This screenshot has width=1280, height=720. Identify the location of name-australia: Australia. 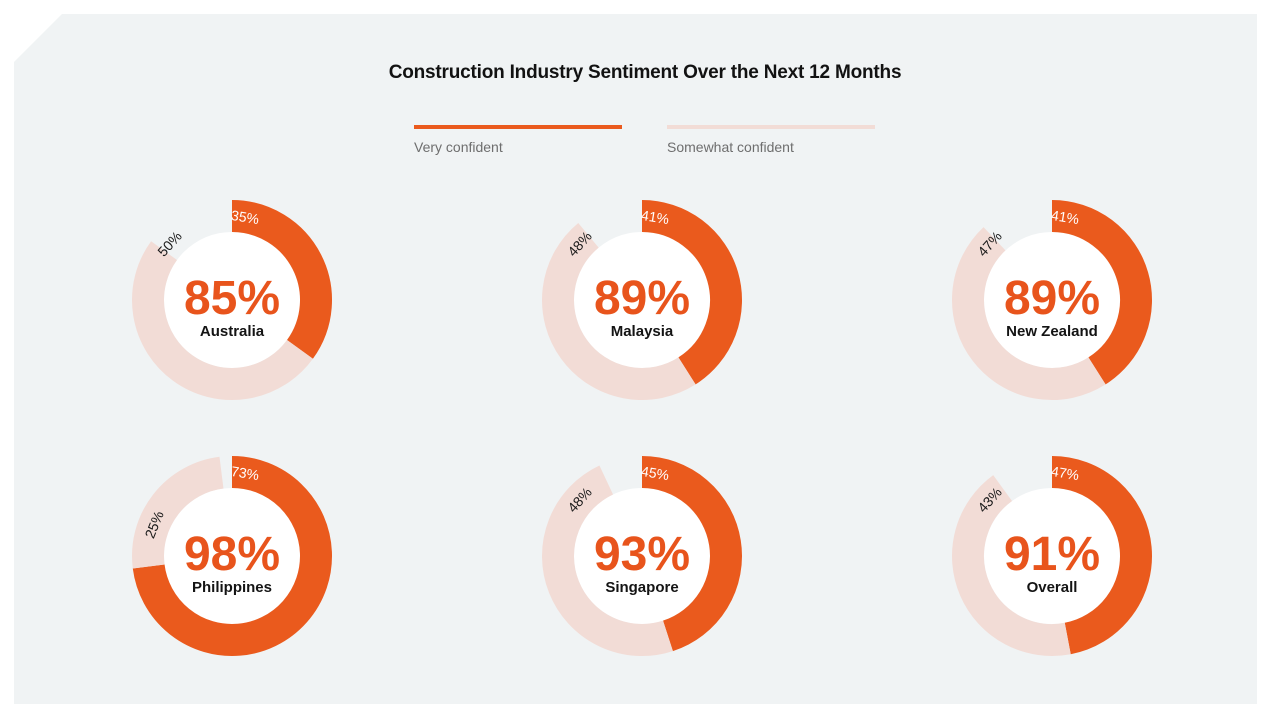
(232, 331).